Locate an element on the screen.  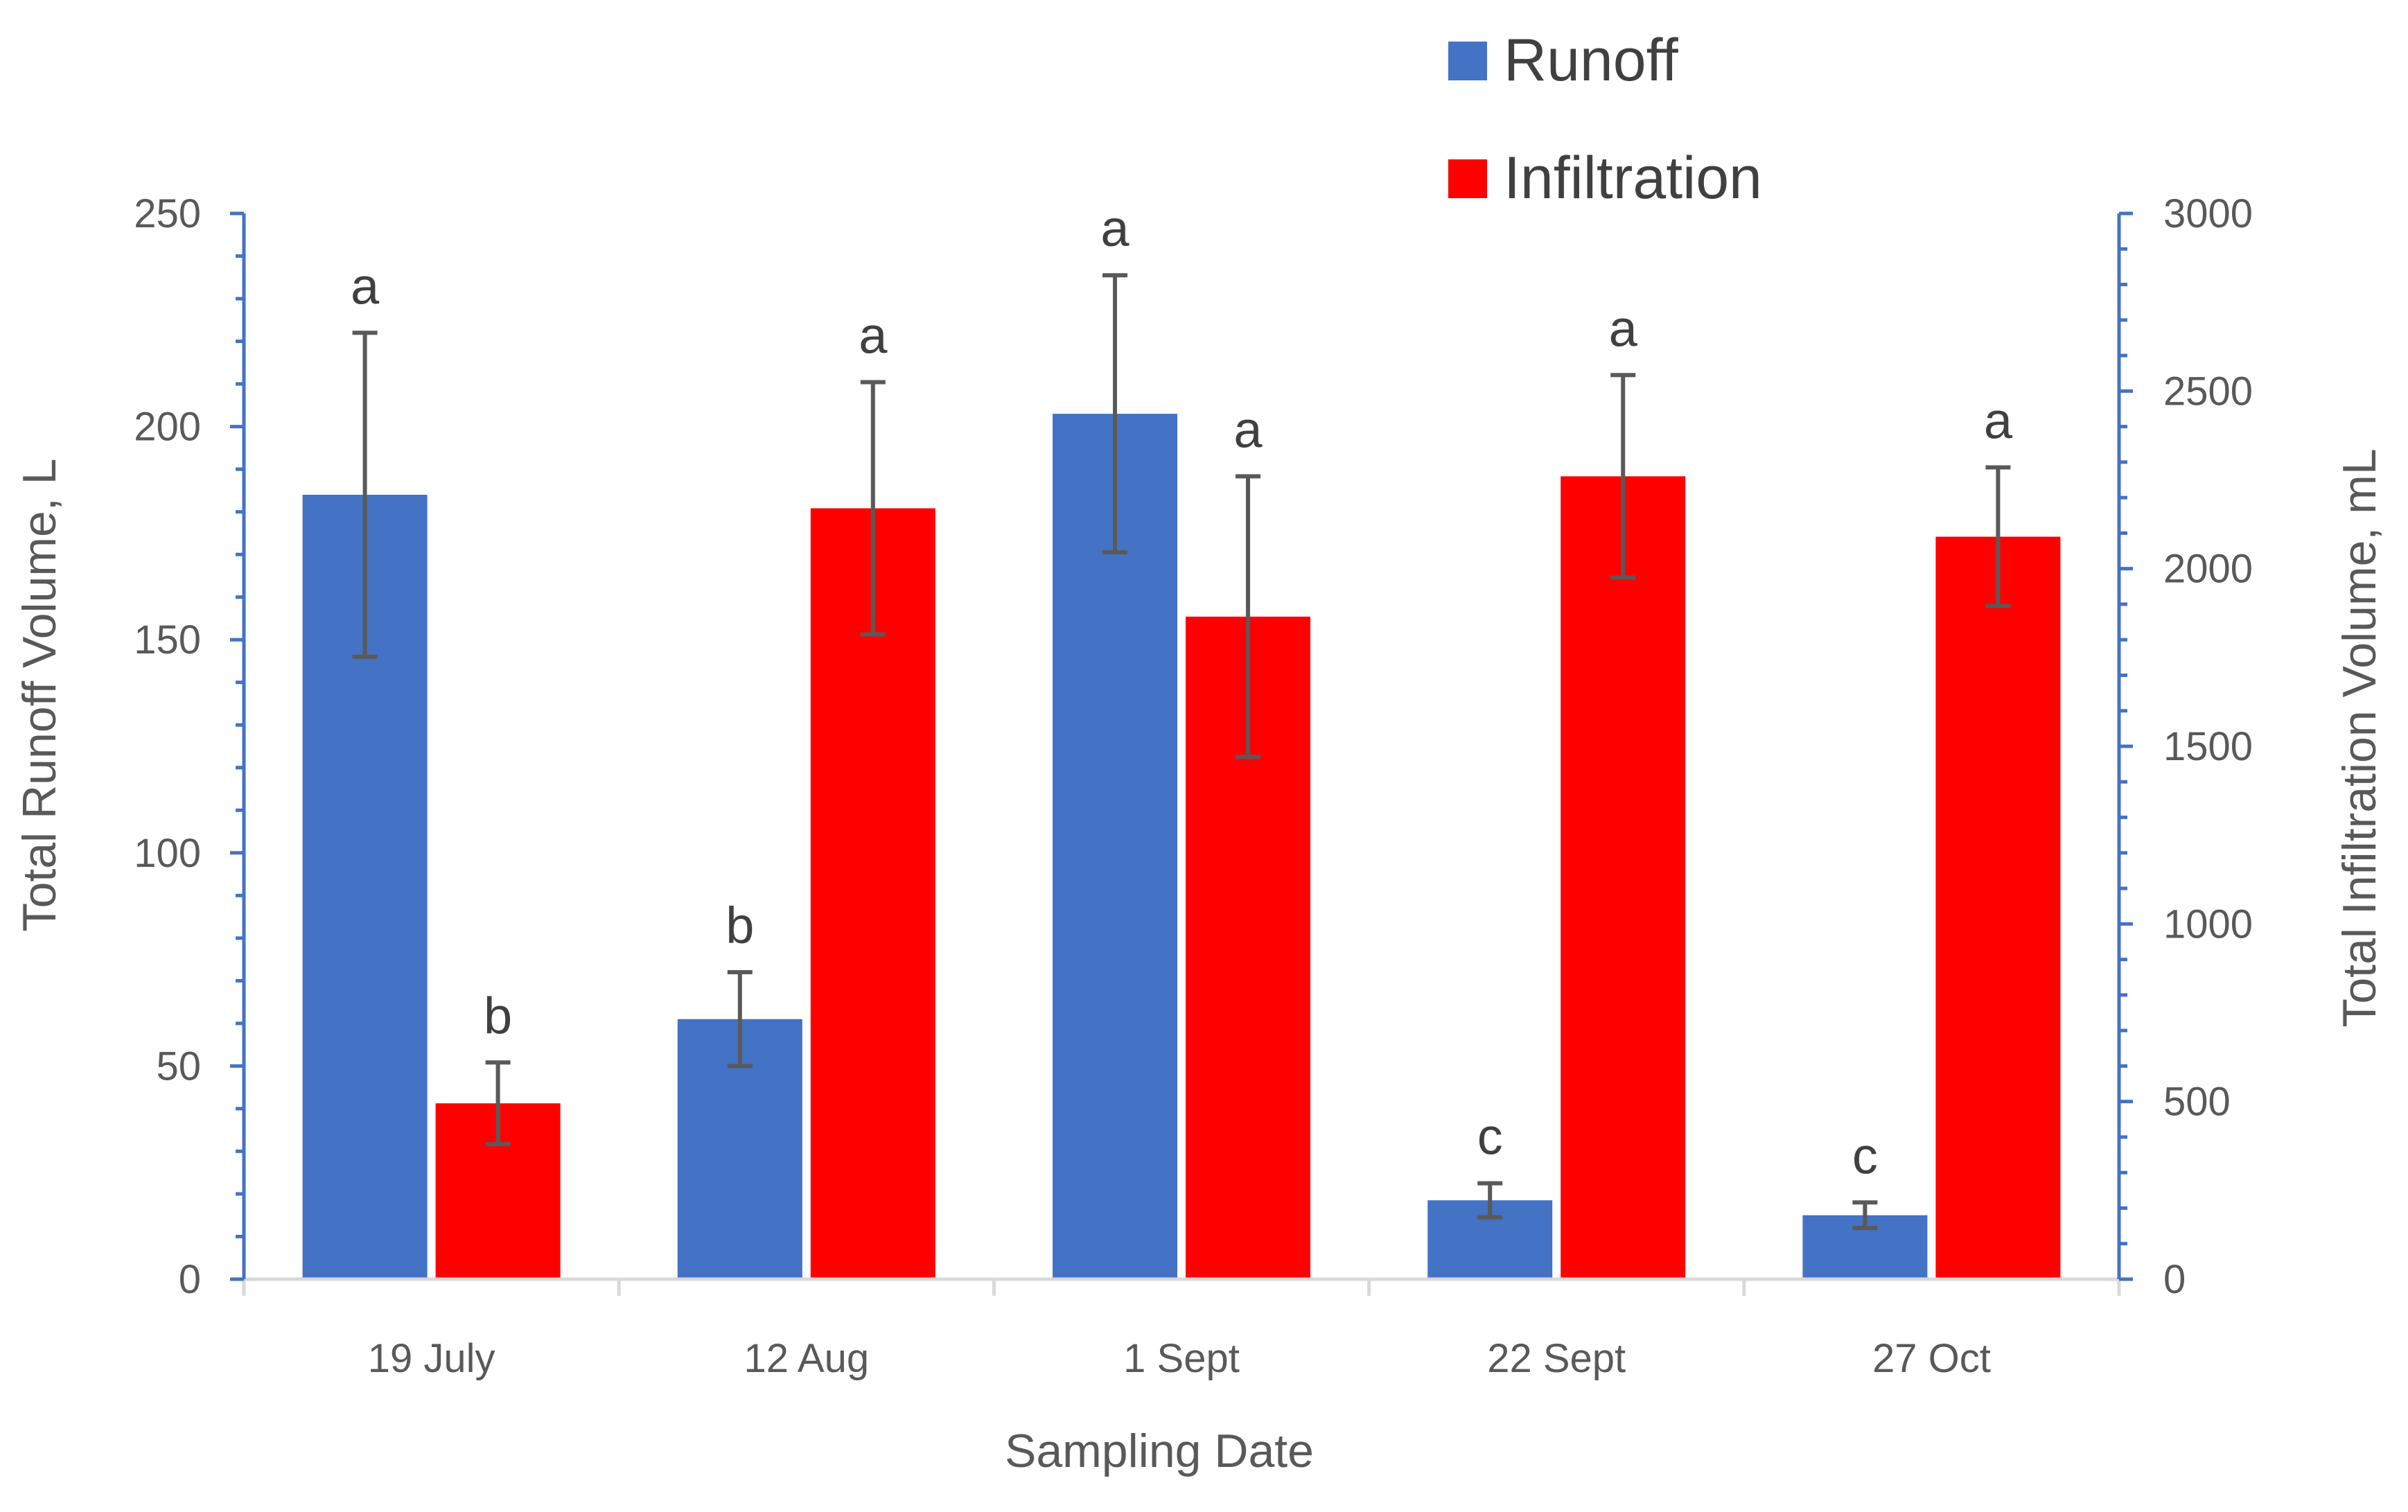
significance-letter-runoff-1: a is located at coordinates (365, 286).